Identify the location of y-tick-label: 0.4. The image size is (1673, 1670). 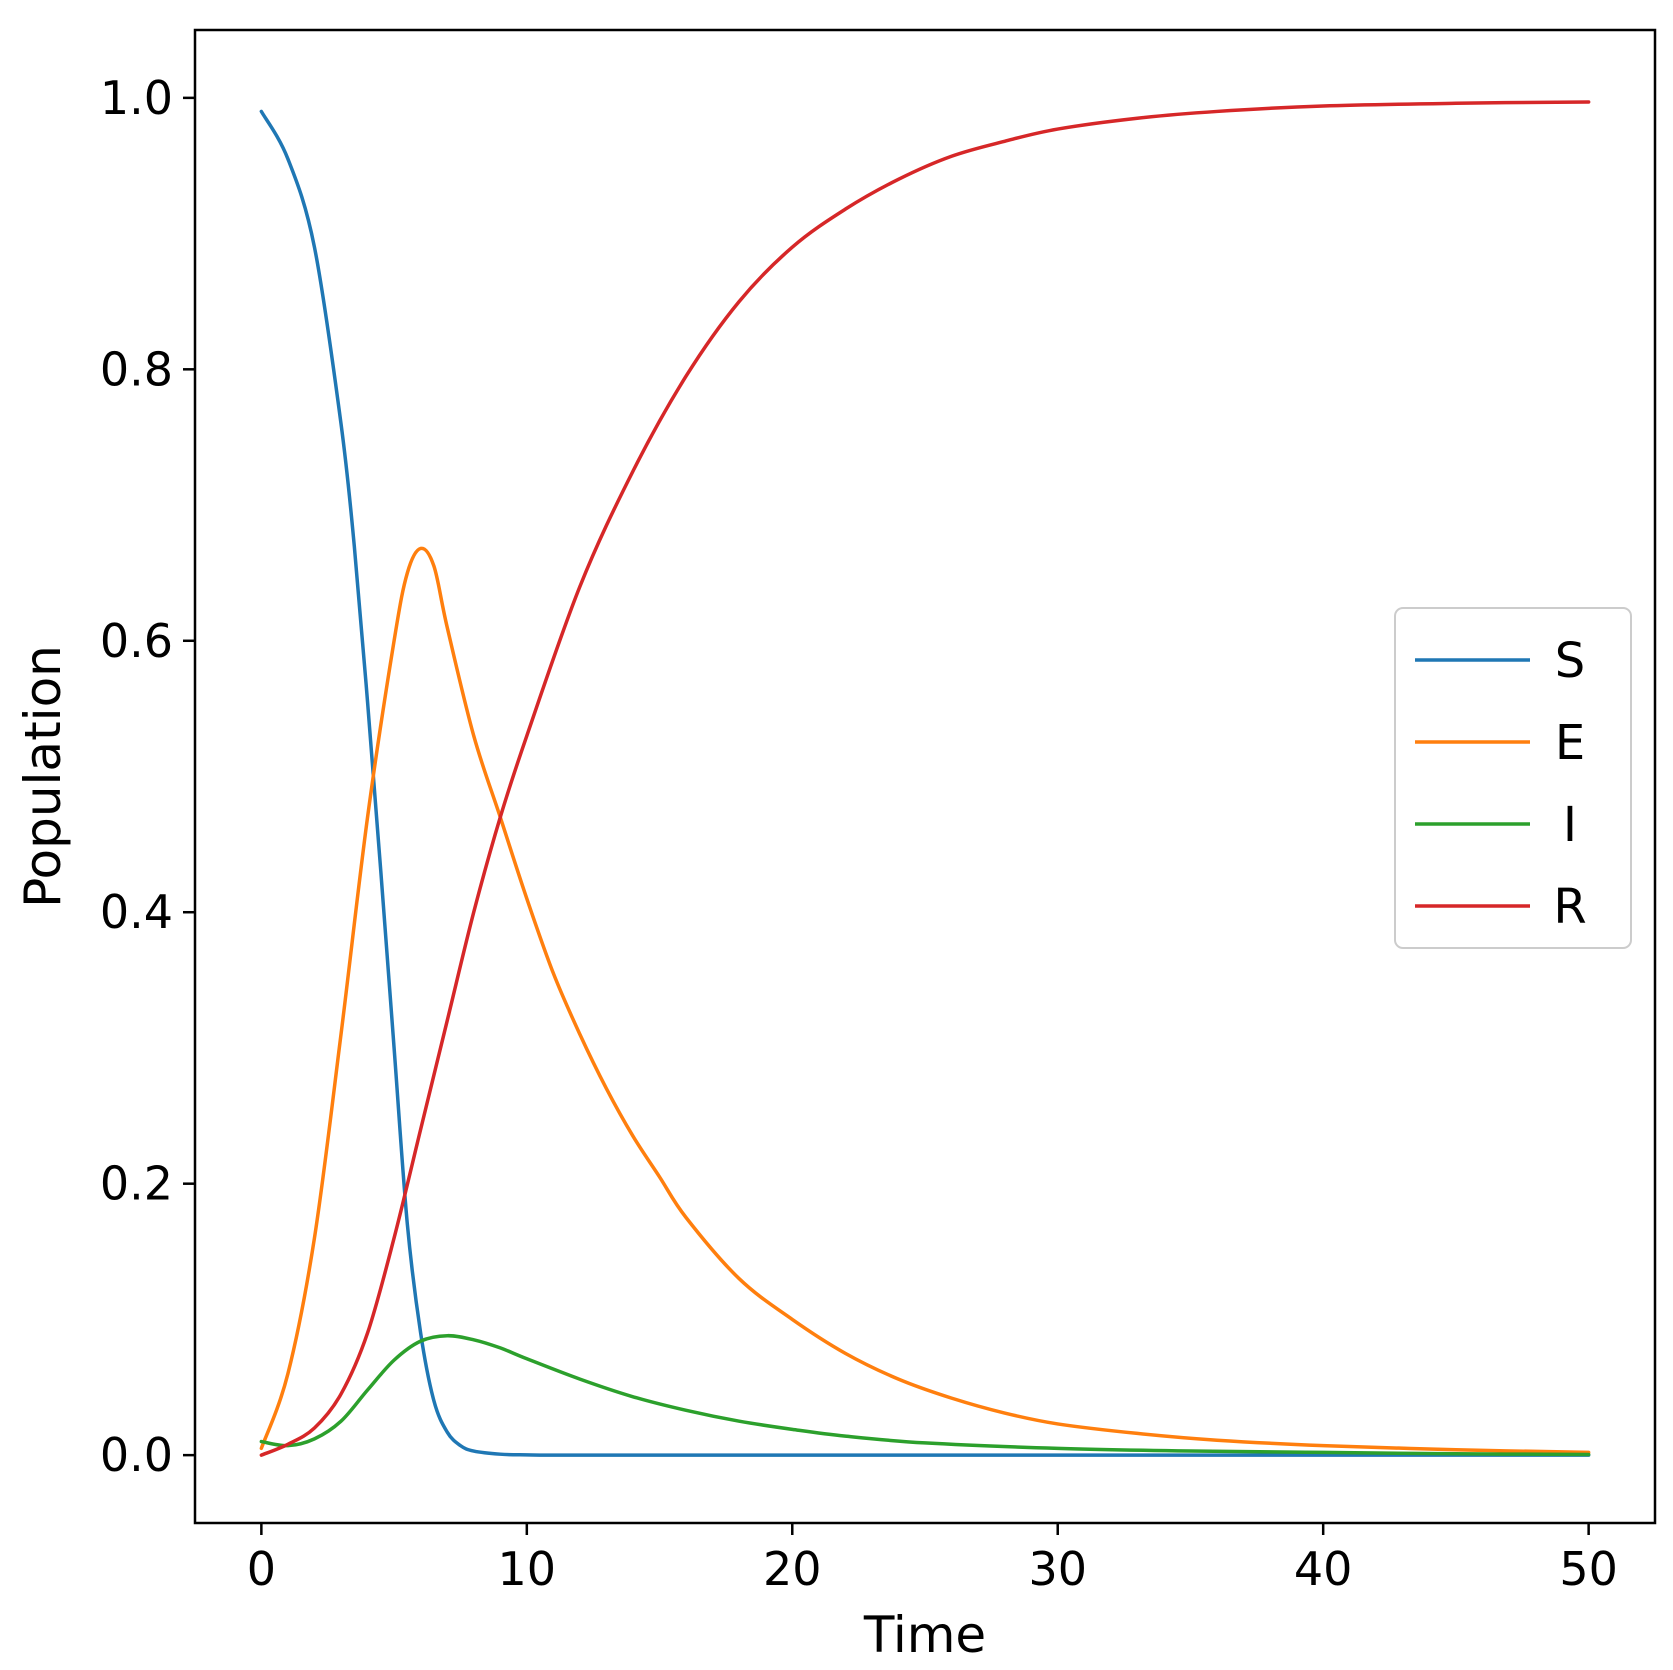
(136, 912).